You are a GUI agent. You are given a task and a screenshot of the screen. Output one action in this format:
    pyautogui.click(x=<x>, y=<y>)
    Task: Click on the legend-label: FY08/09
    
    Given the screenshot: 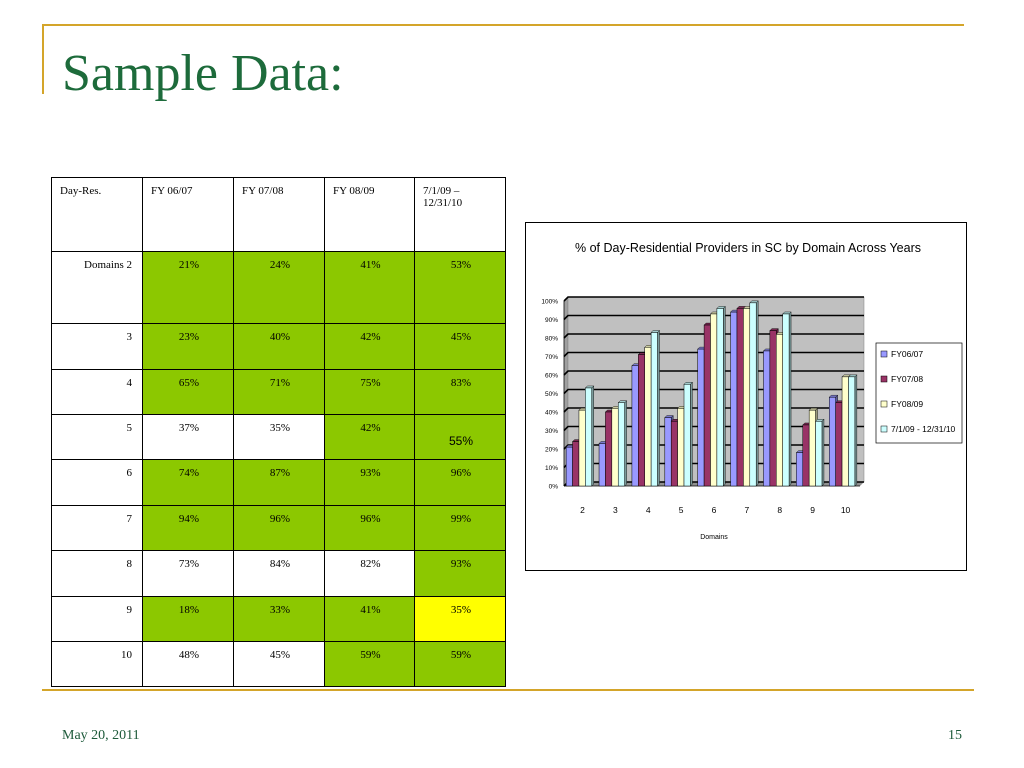 What is the action you would take?
    pyautogui.click(x=907, y=404)
    